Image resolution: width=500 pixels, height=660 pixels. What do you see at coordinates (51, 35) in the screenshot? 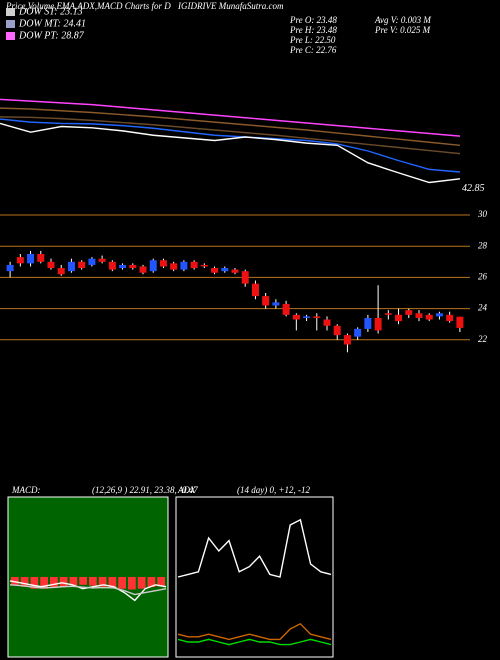
I see `legend-label: DOW PT: 28.87` at bounding box center [51, 35].